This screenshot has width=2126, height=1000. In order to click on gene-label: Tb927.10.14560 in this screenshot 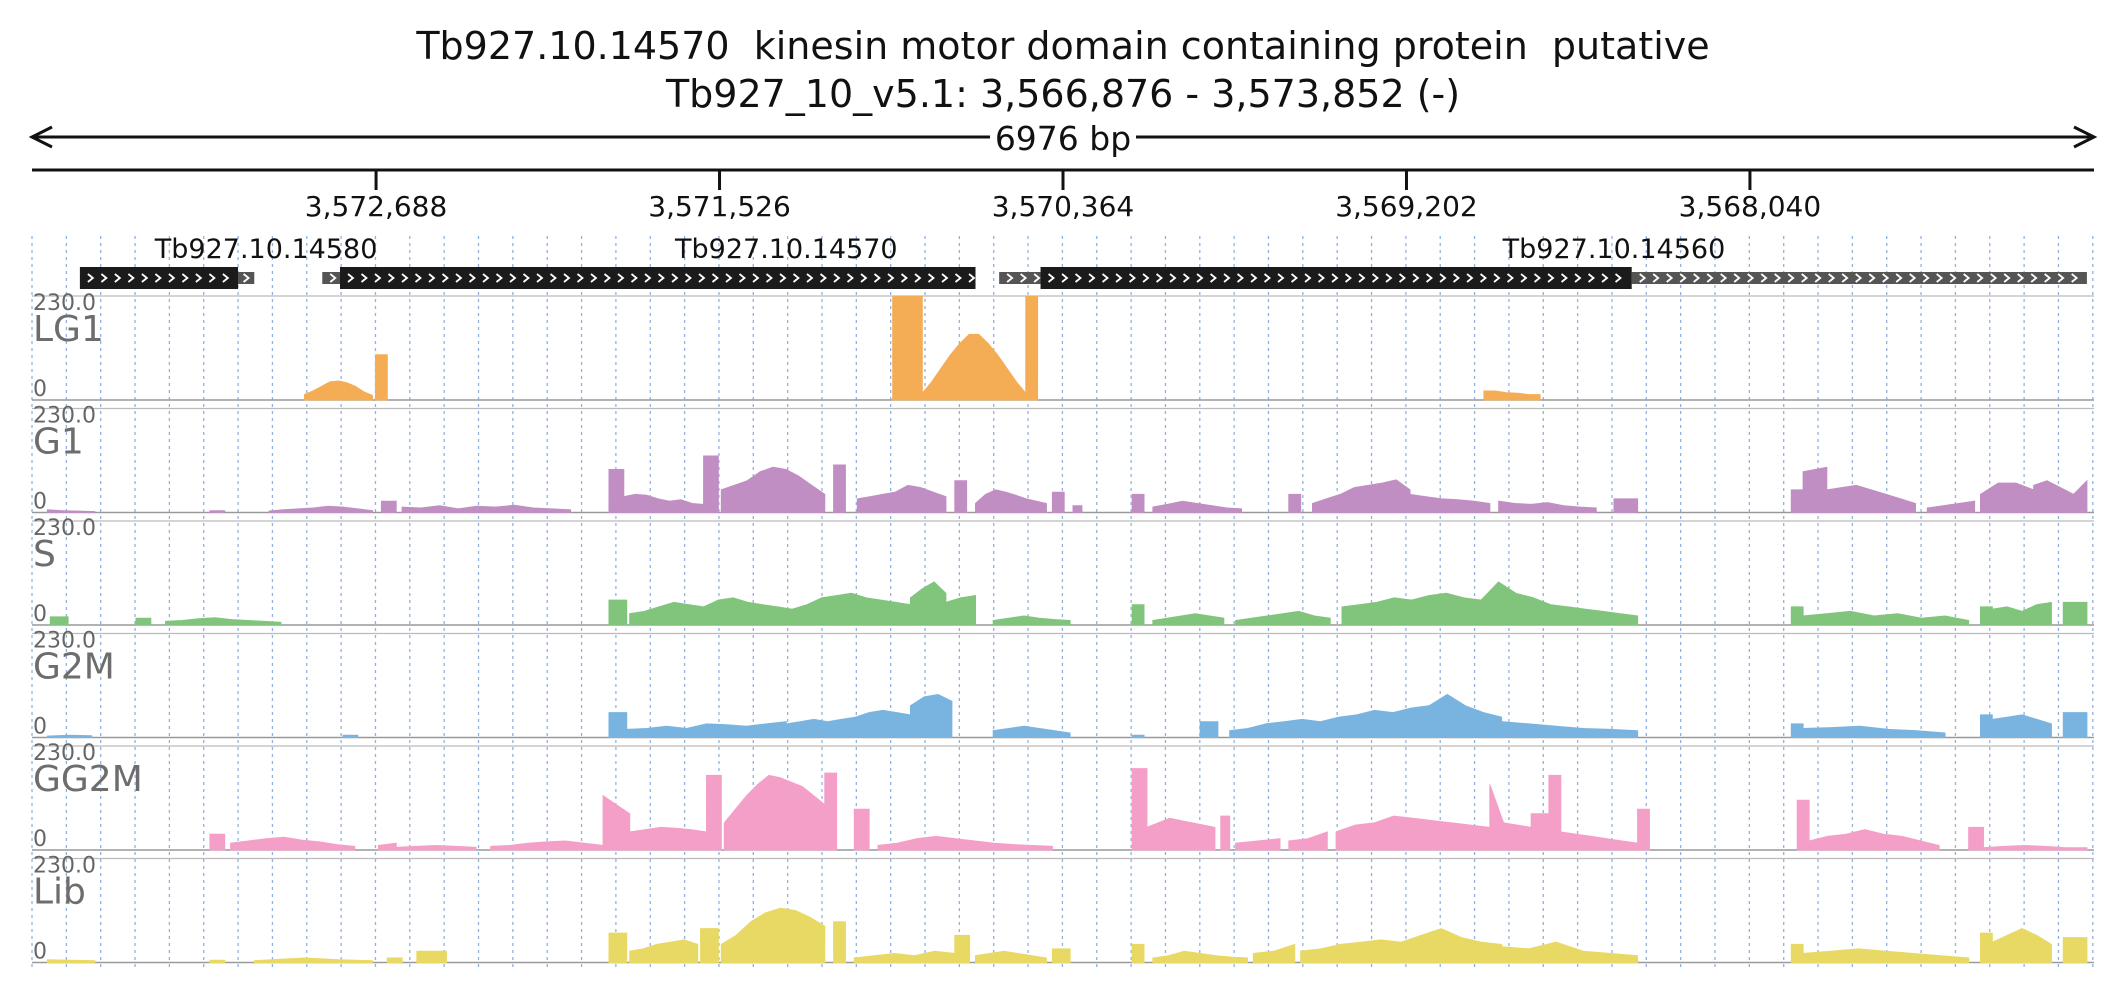, I will do `click(1614, 249)`.